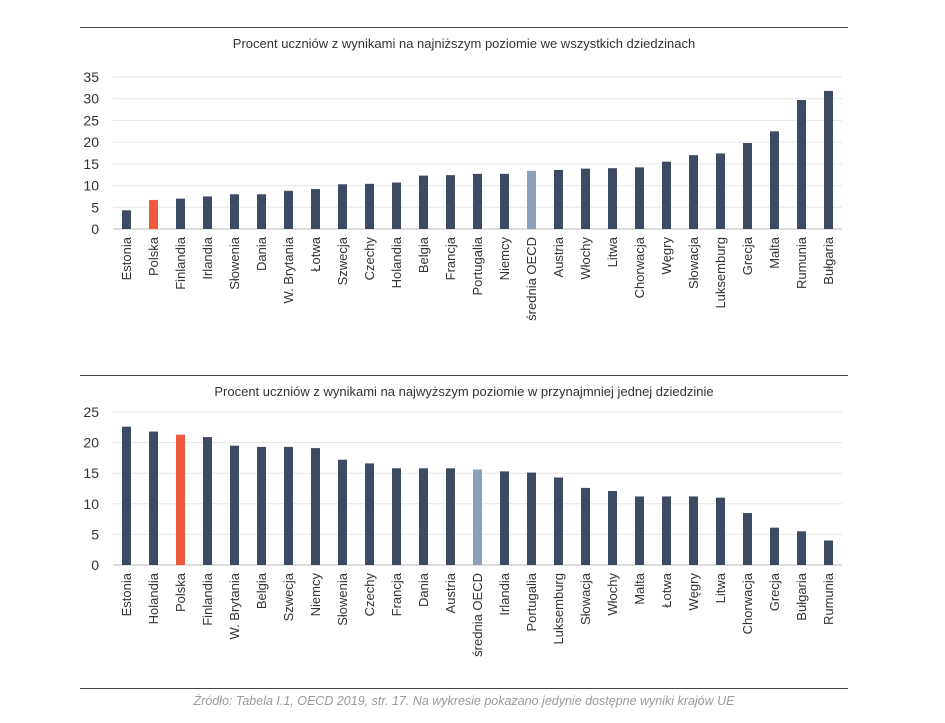  What do you see at coordinates (91, 142) in the screenshot?
I see `y-tick-label: 20` at bounding box center [91, 142].